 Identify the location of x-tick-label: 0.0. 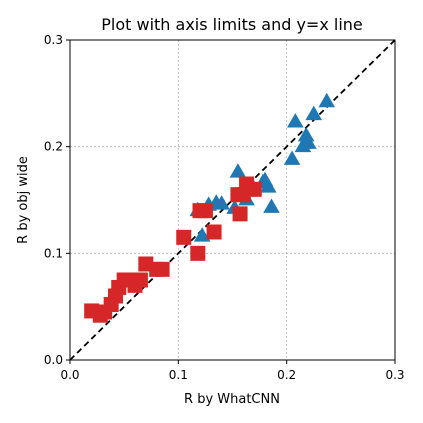
(69, 375).